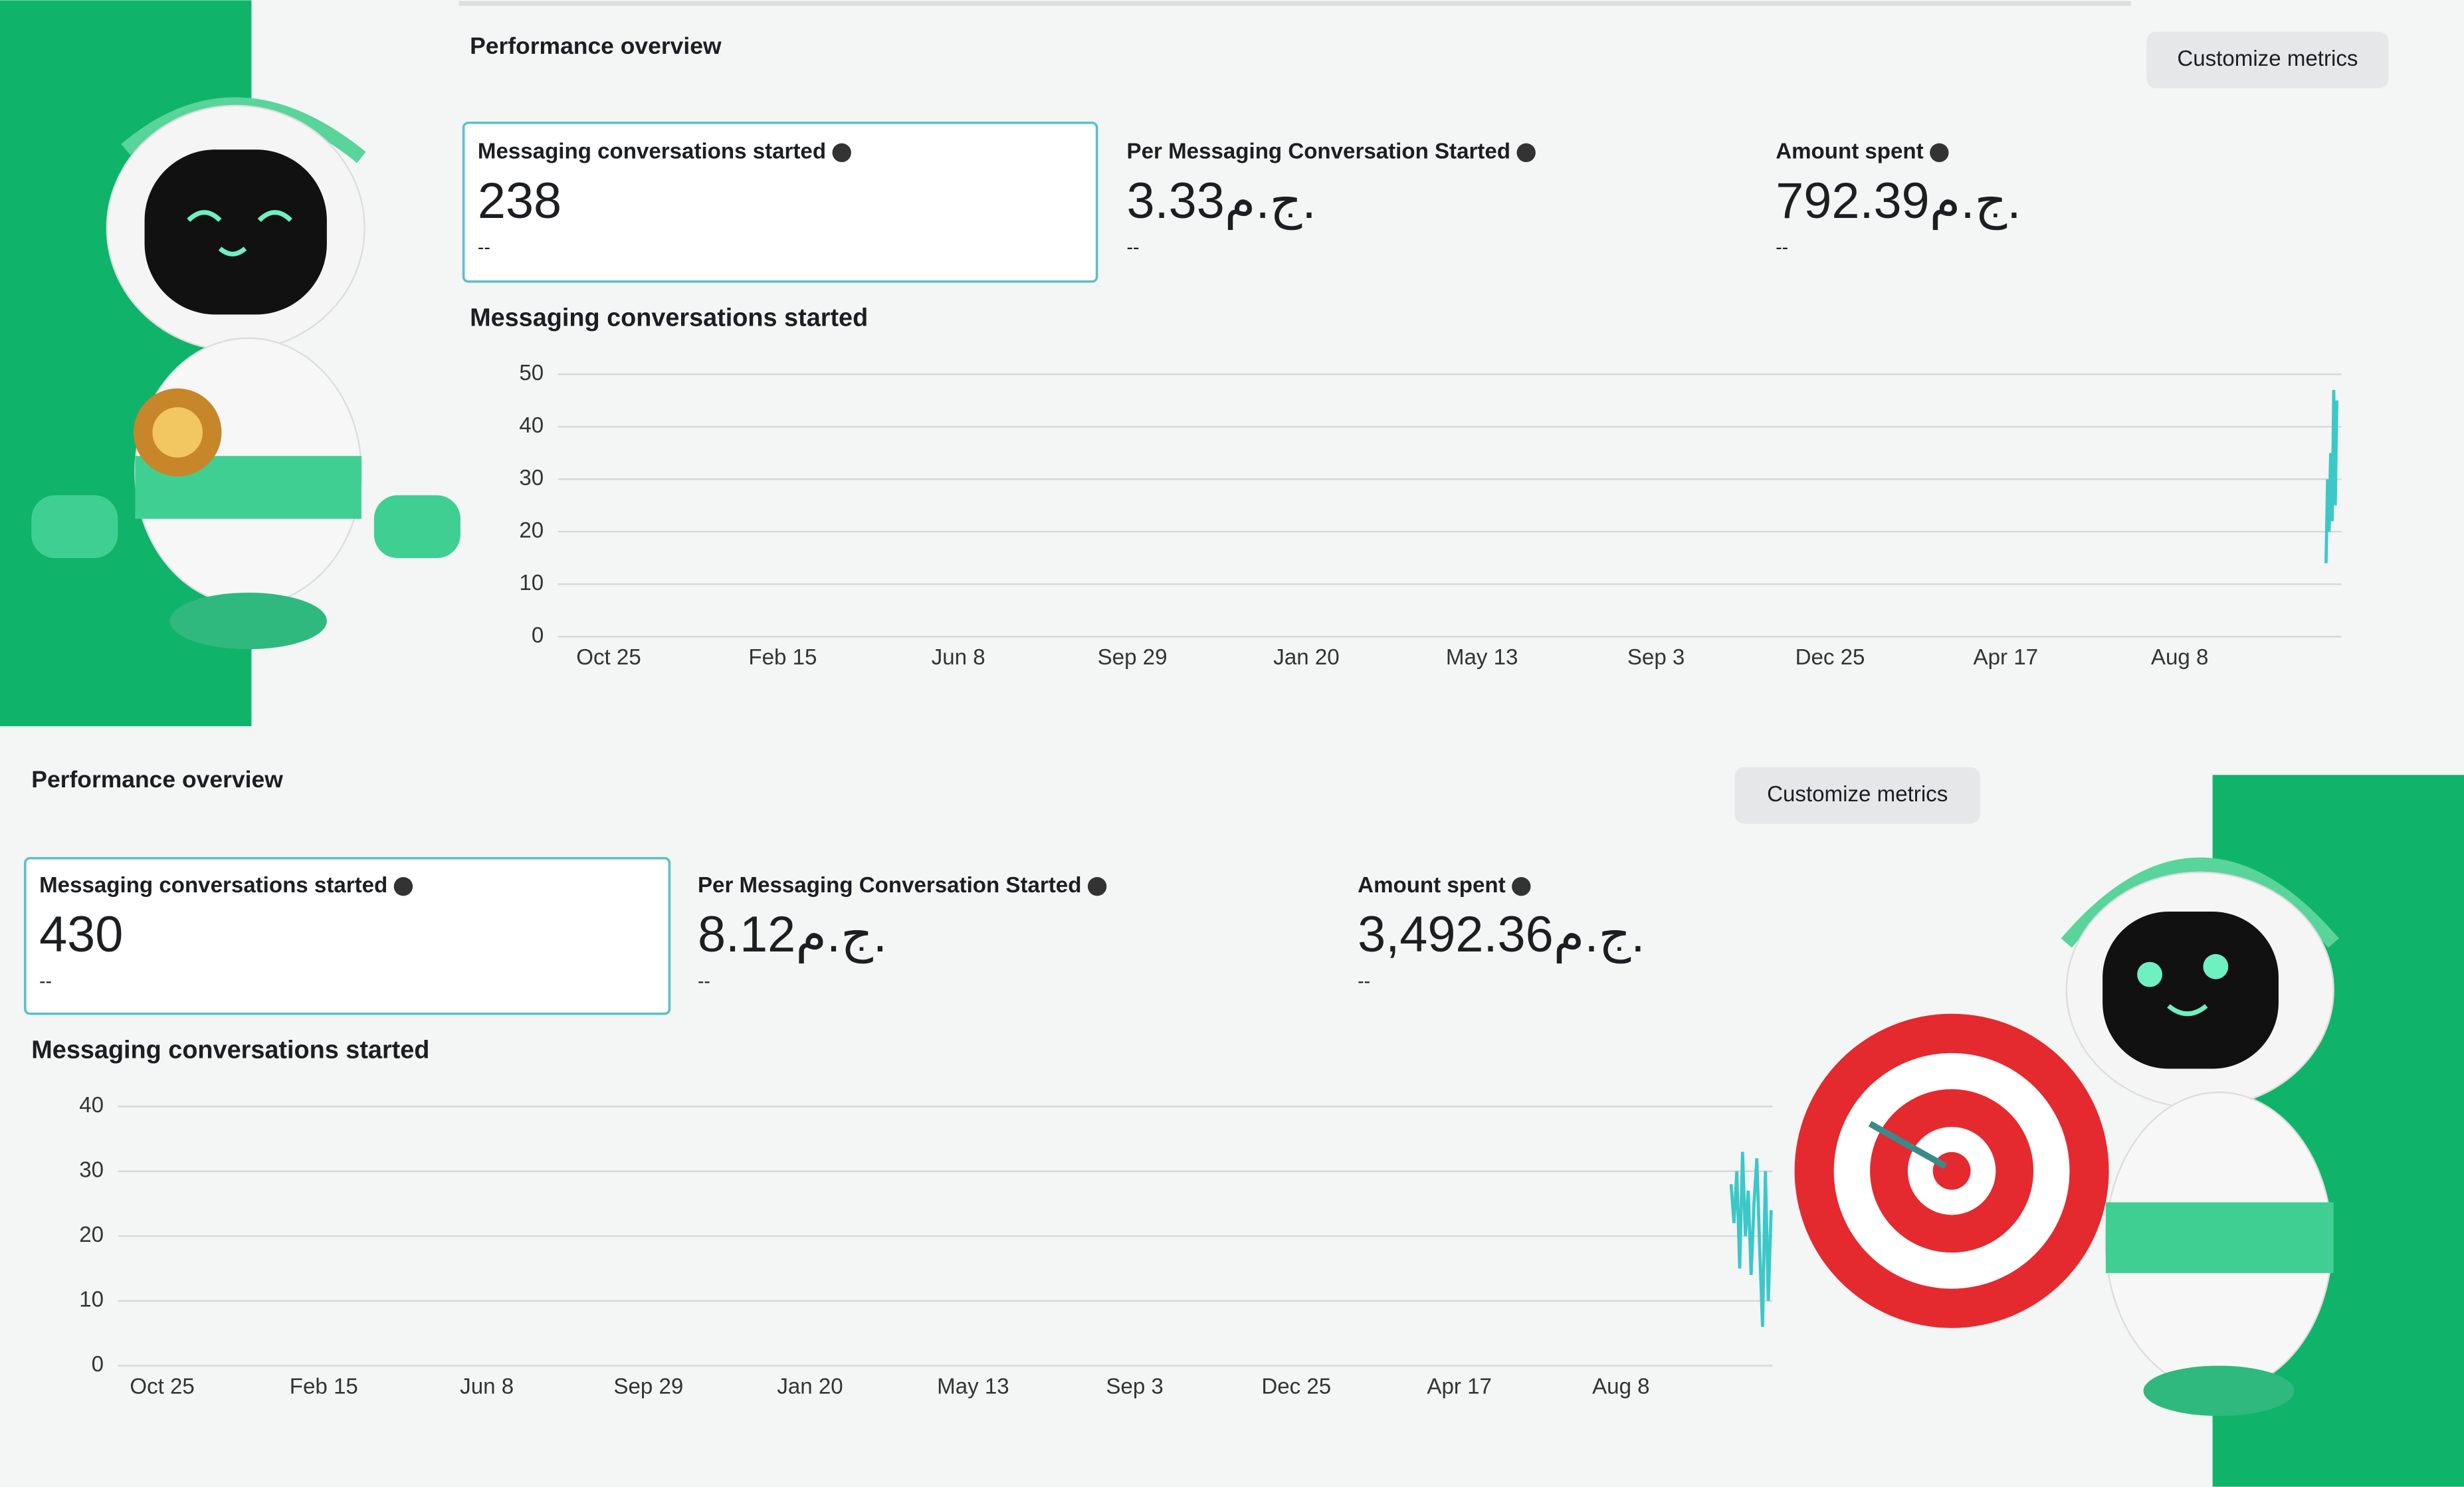  I want to click on metric-value: 238, so click(520, 201).